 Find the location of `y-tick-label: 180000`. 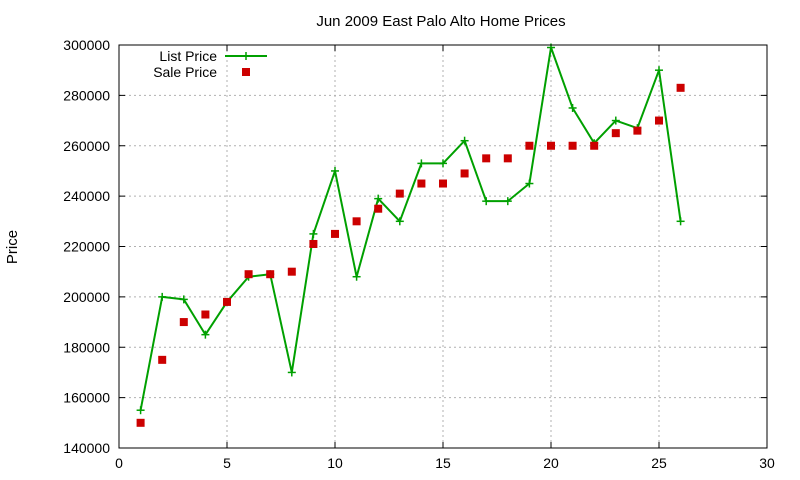

y-tick-label: 180000 is located at coordinates (86, 347).